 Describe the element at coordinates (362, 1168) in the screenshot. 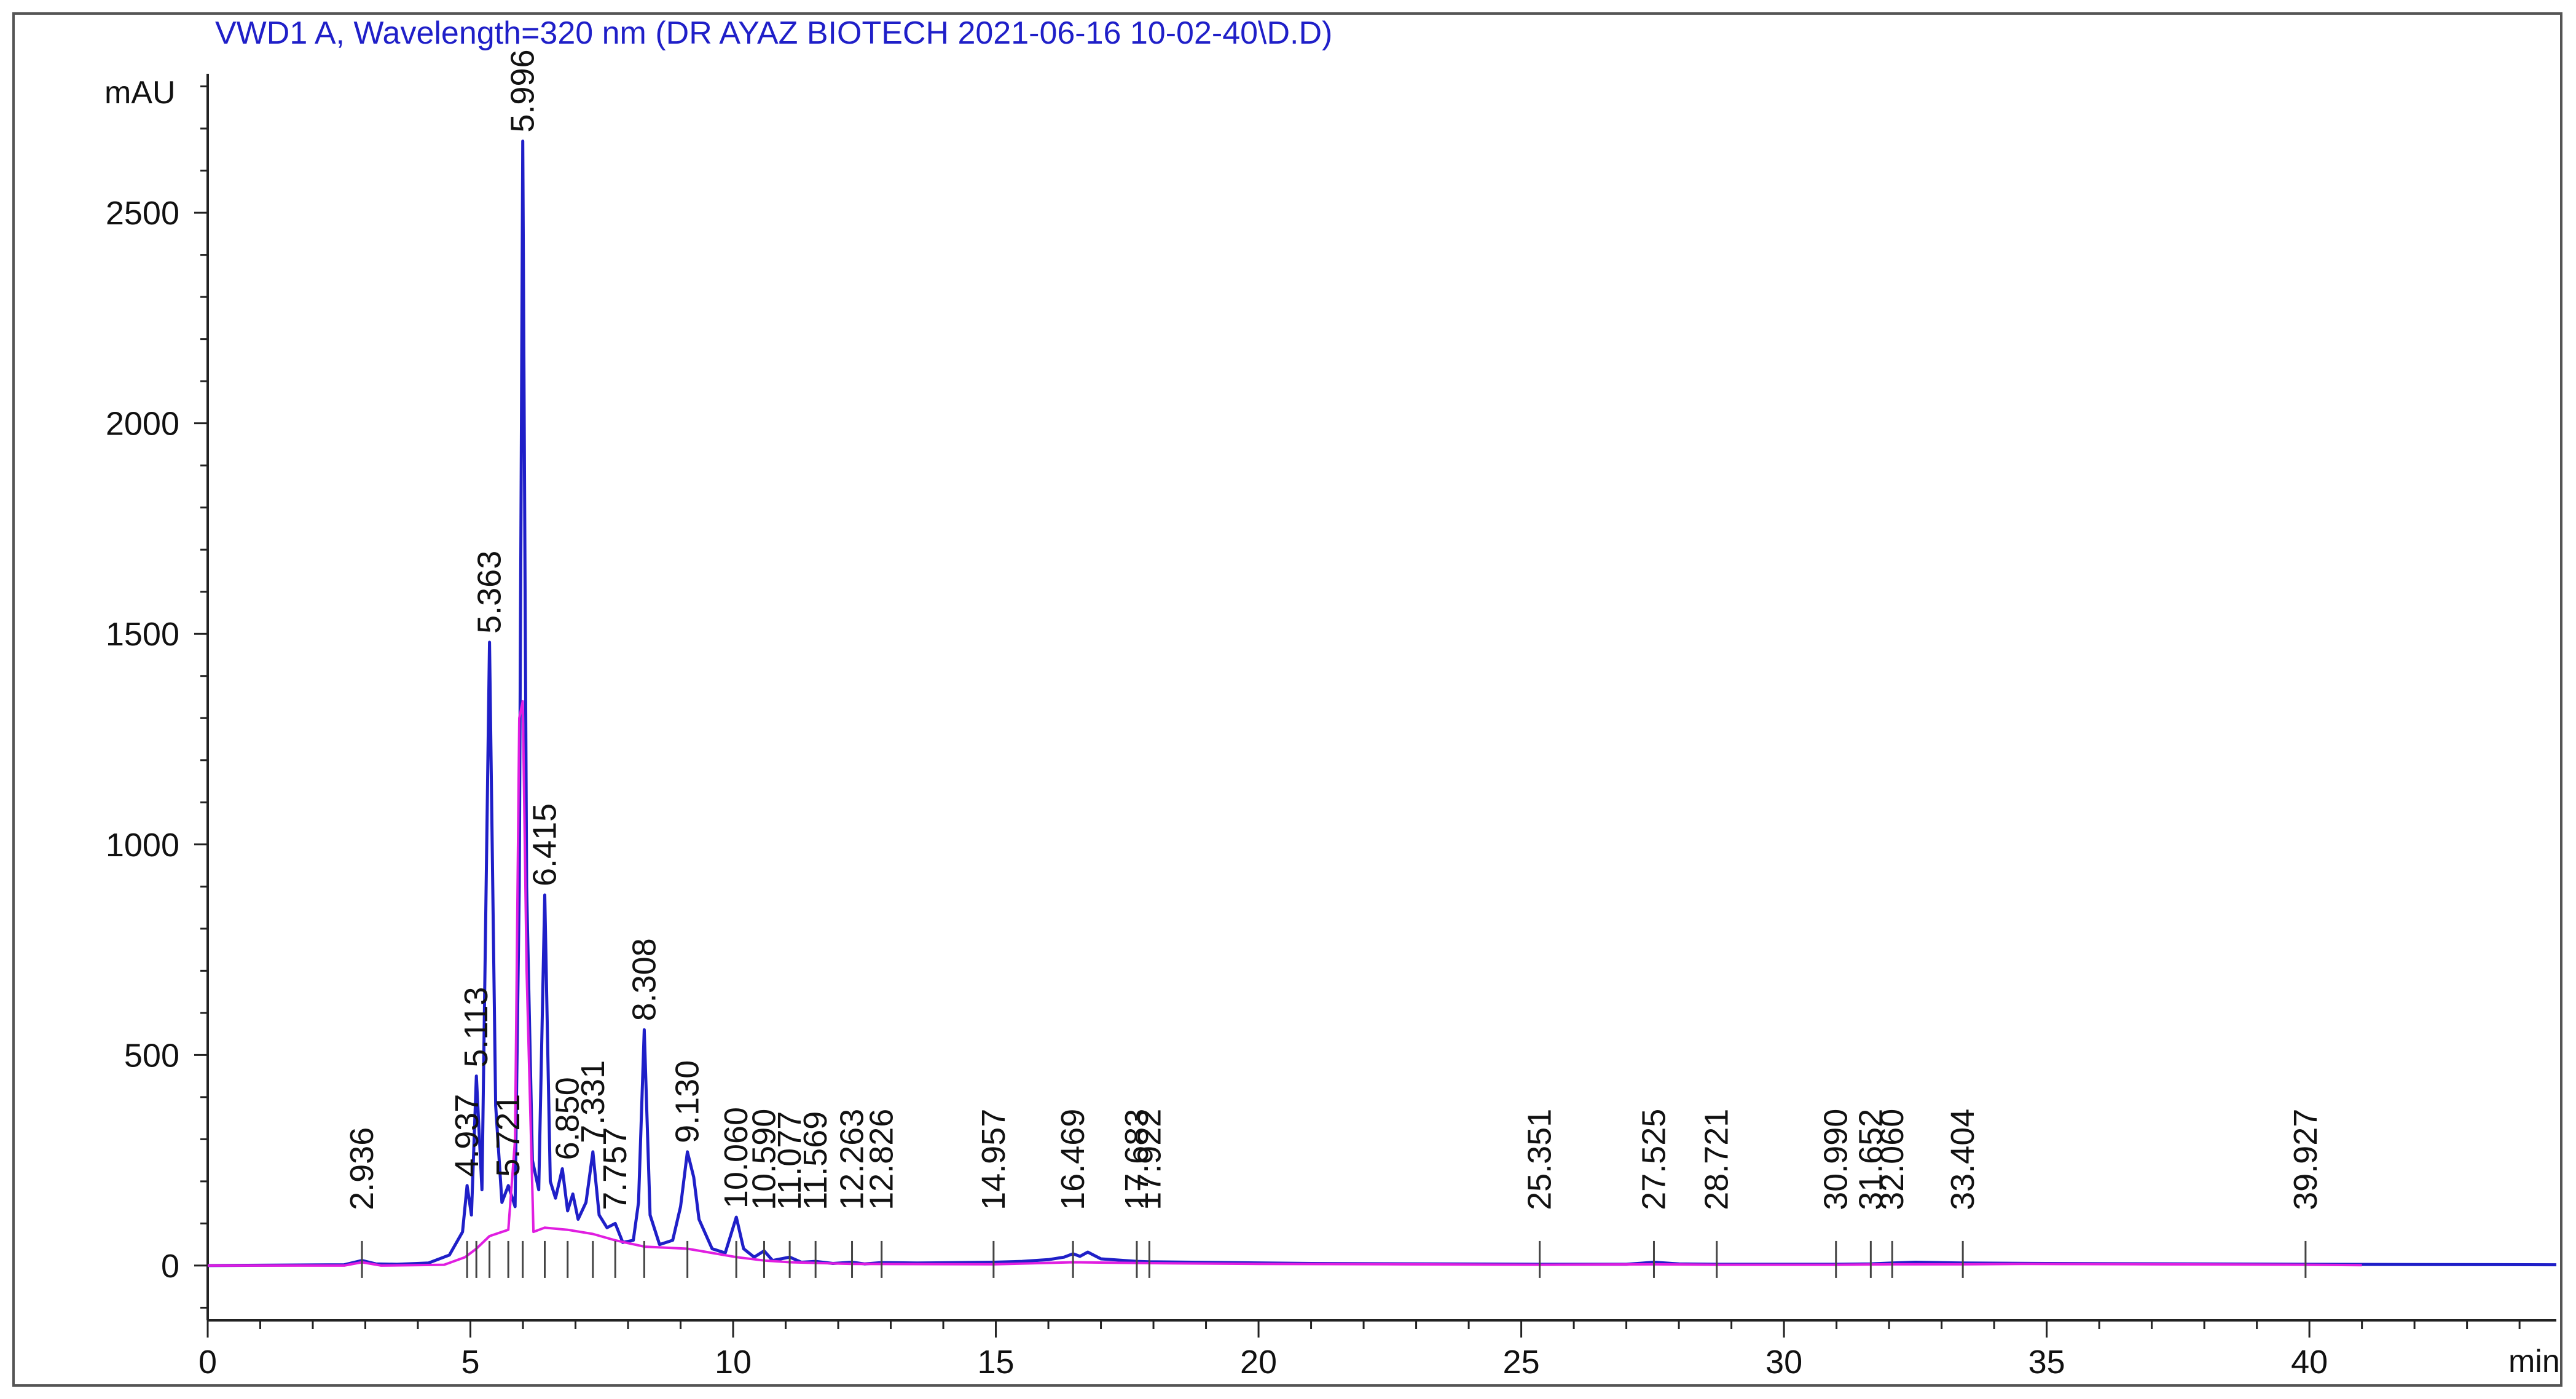

I see `peak-label: 2.936` at that location.